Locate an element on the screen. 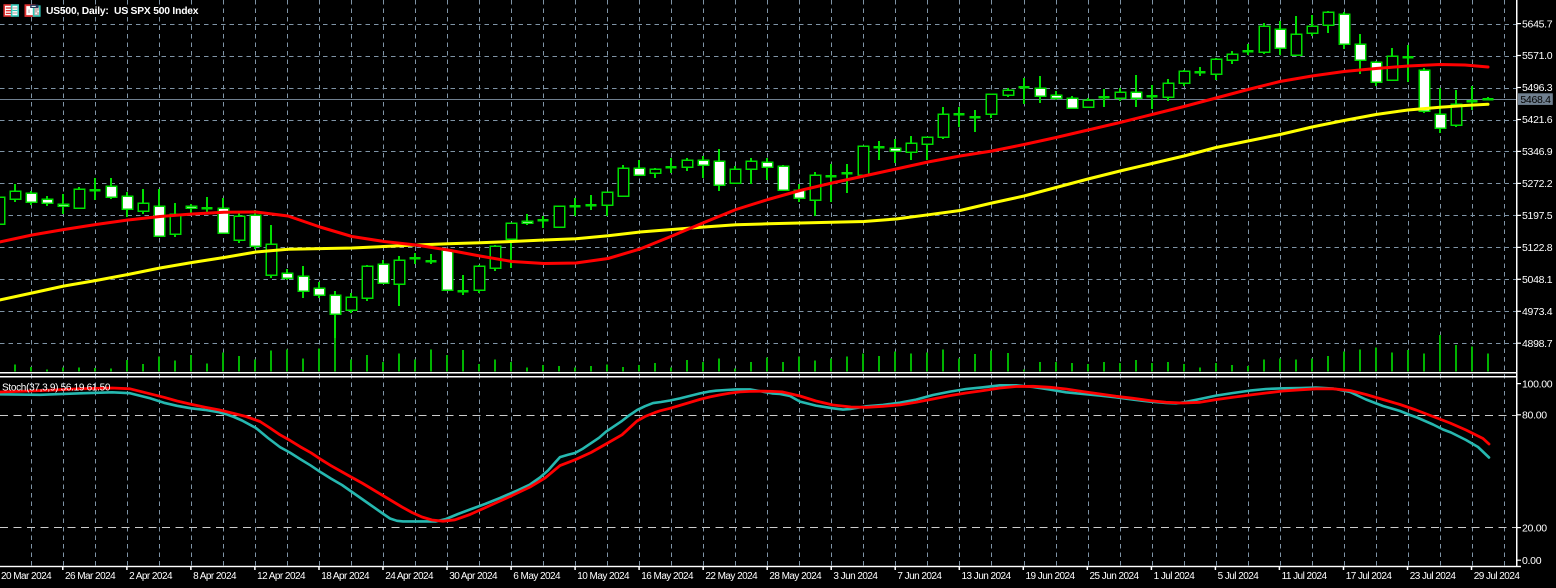 Image resolution: width=1556 pixels, height=588 pixels. svg-text: 5421.6 is located at coordinates (1537, 120).